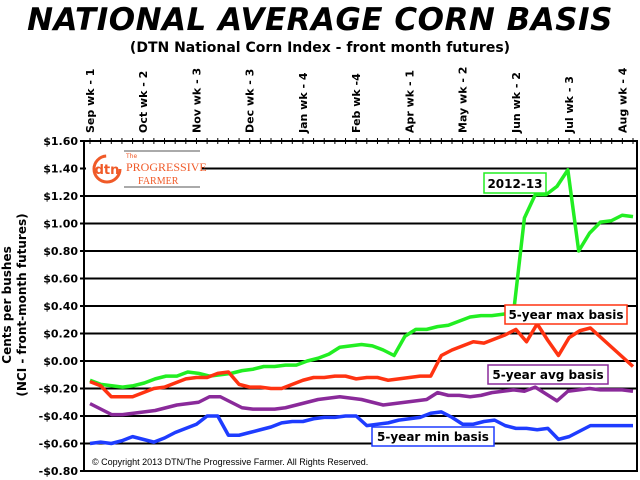 This screenshot has height=480, width=640. What do you see at coordinates (59, 416) in the screenshot?
I see `y-tick-label: -$0.40` at bounding box center [59, 416].